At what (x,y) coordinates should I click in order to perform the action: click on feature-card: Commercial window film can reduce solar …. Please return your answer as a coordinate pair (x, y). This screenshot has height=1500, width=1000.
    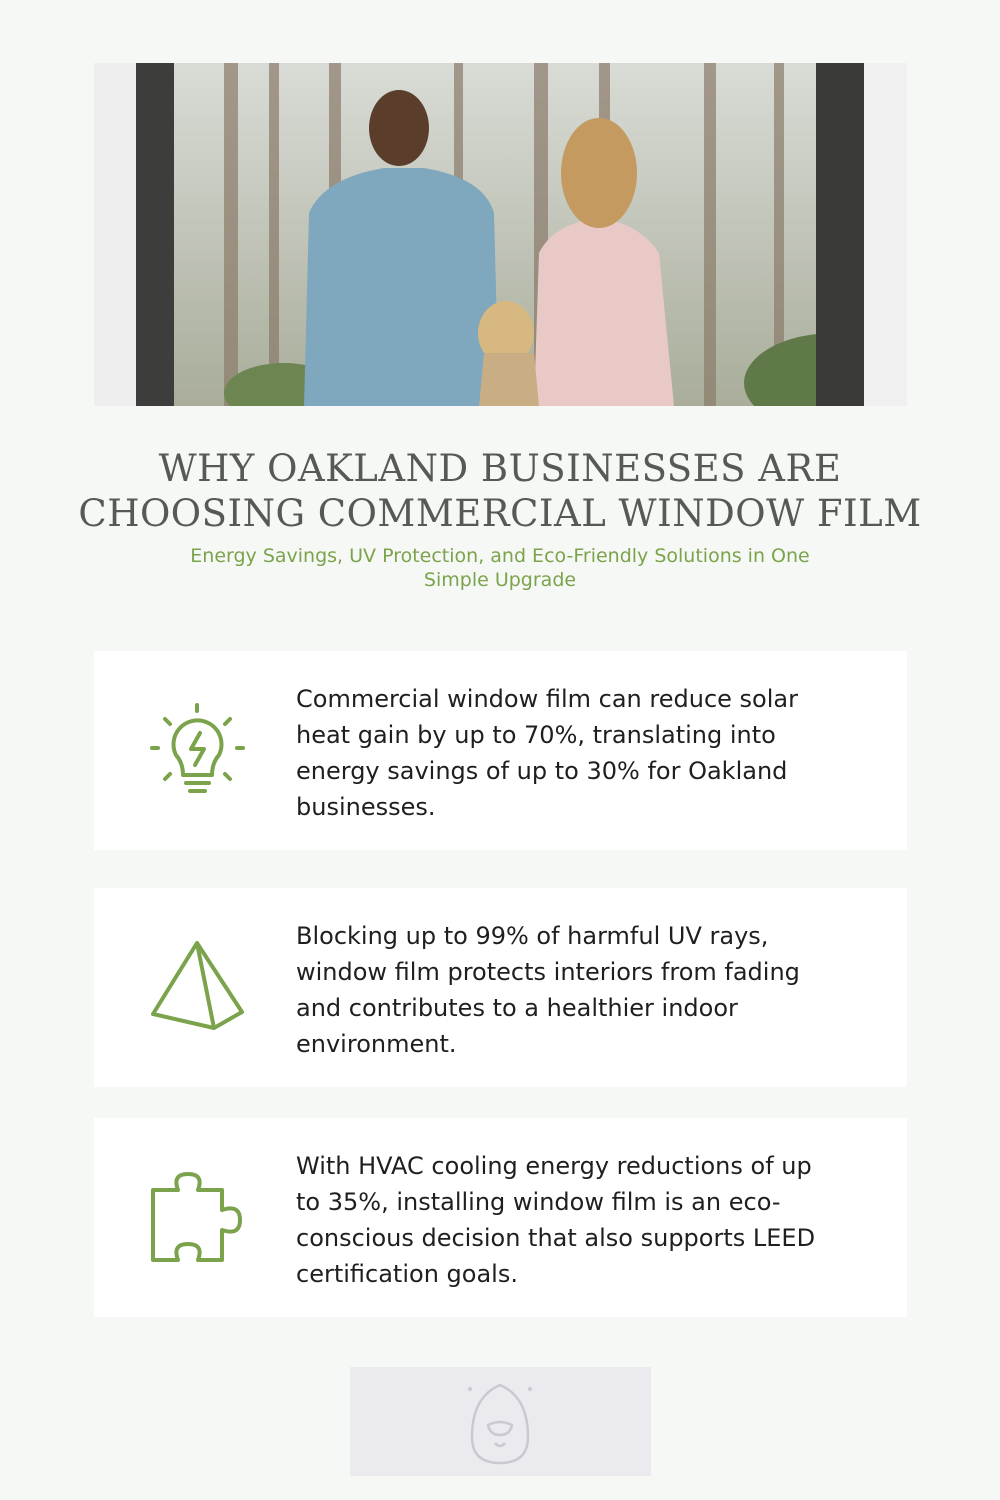
    Looking at the image, I should click on (500, 750).